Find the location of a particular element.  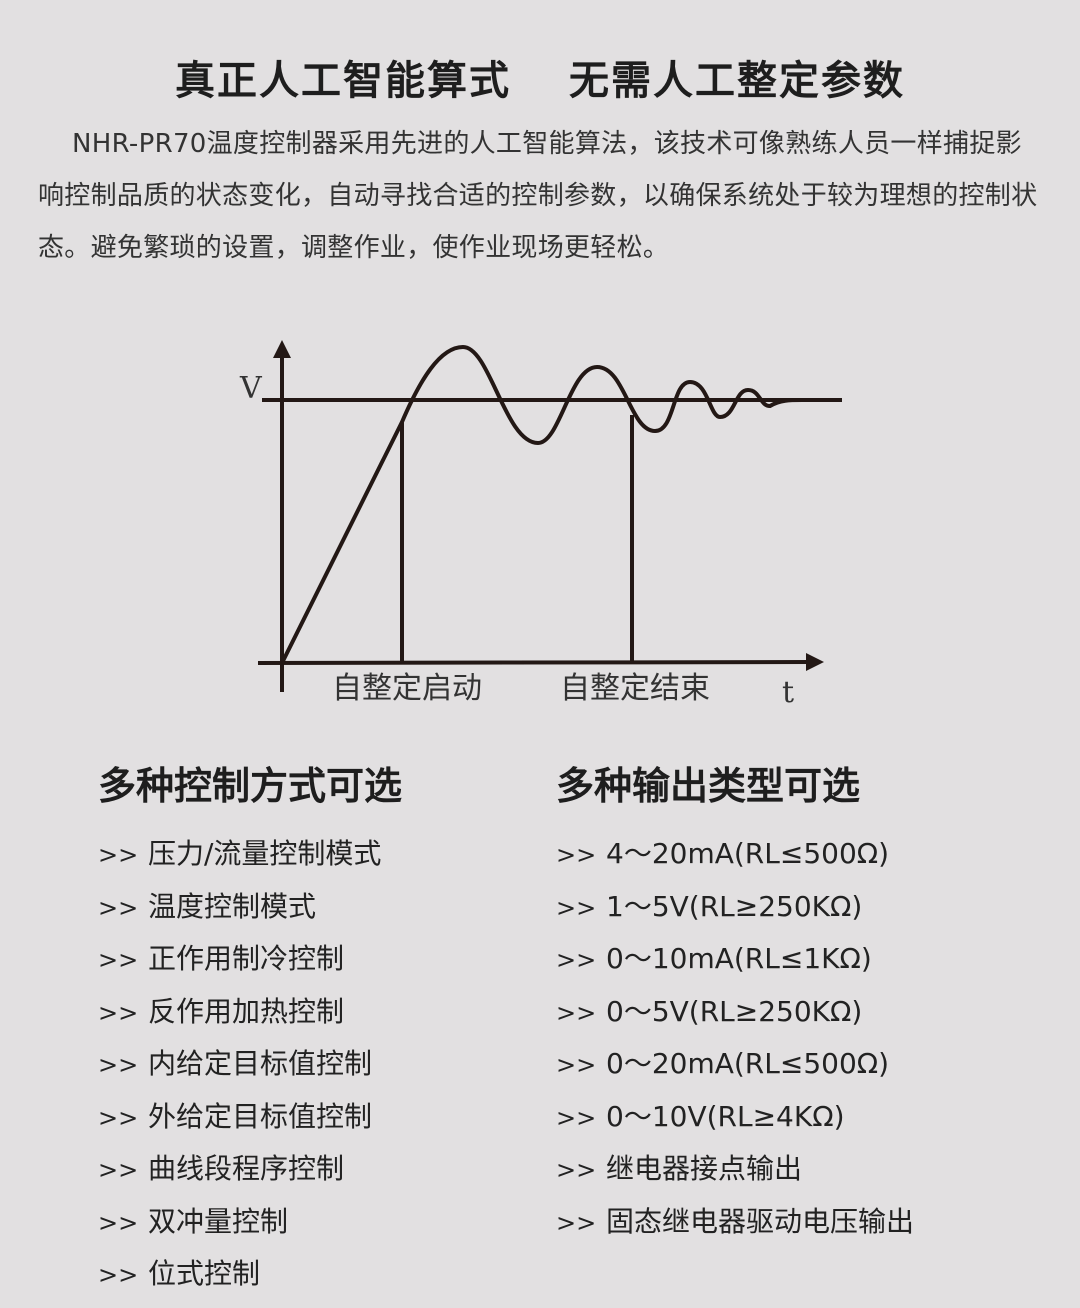

item-label: 正作用制冷控制 is located at coordinates (246, 958).